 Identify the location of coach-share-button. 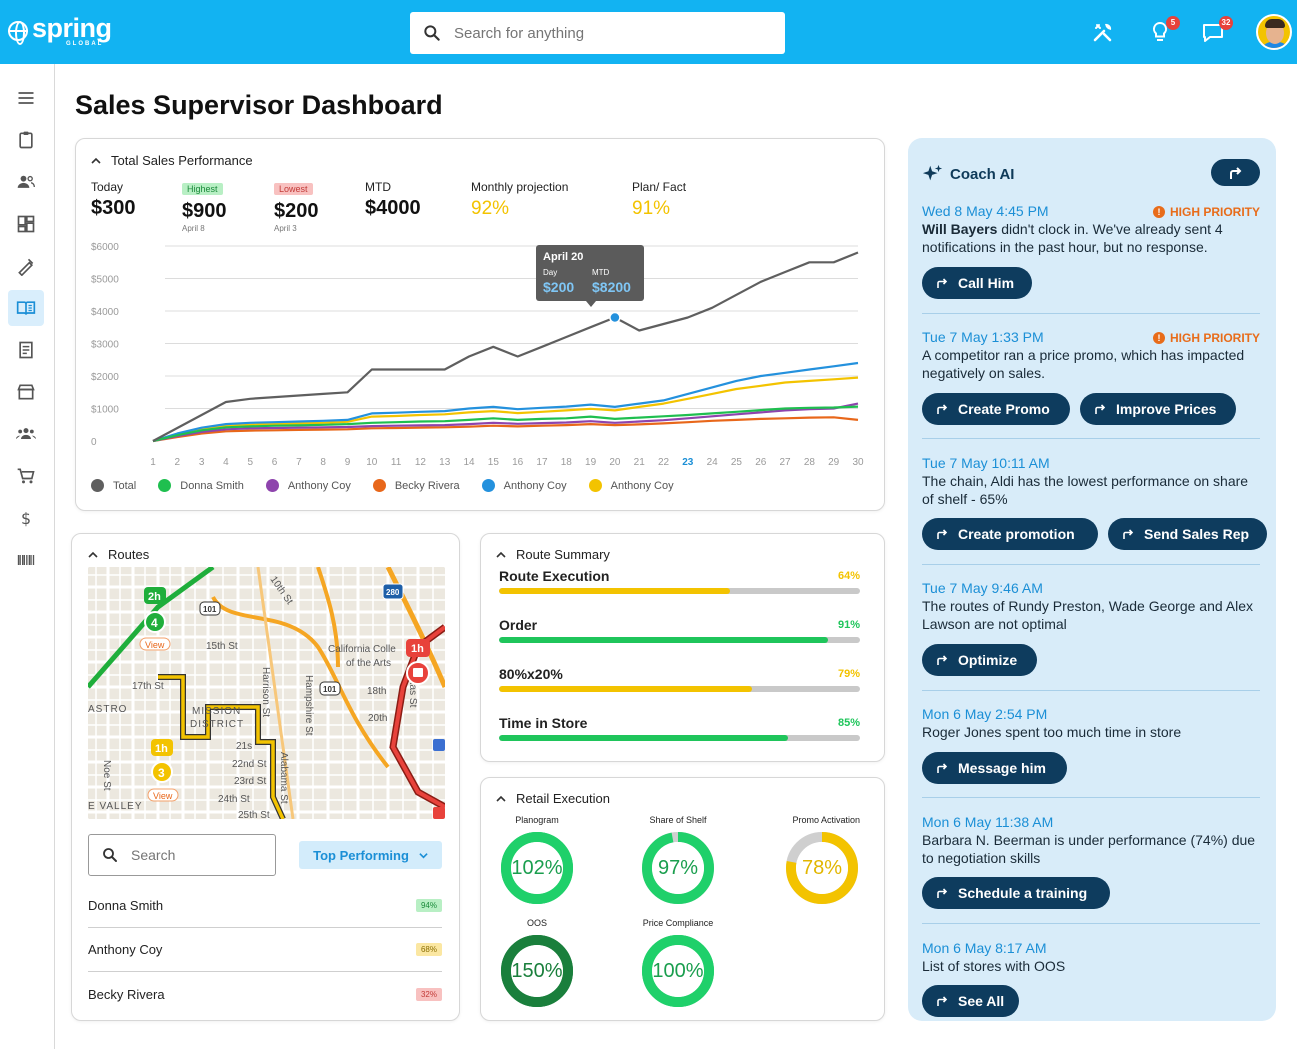
(1235, 172).